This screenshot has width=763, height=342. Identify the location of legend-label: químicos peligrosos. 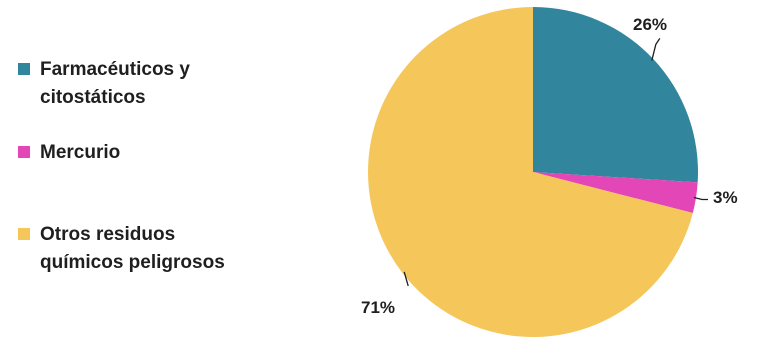
(132, 262).